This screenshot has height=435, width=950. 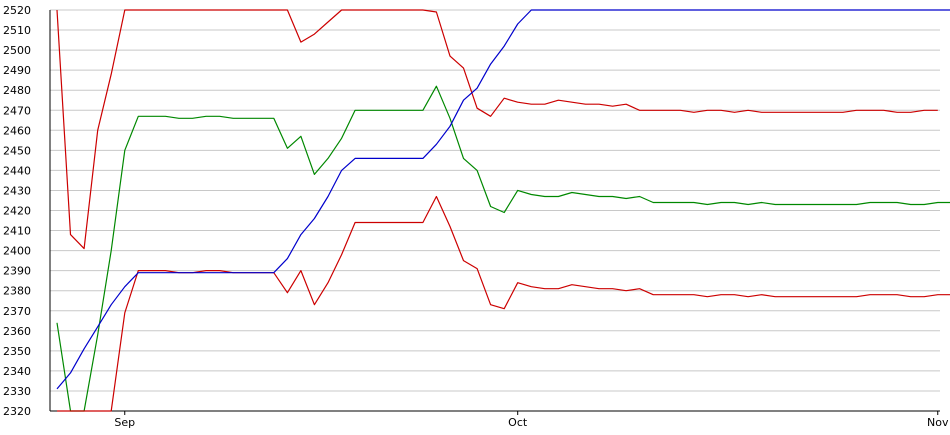 What do you see at coordinates (17, 391) in the screenshot?
I see `y-tick-label-2330: 2330` at bounding box center [17, 391].